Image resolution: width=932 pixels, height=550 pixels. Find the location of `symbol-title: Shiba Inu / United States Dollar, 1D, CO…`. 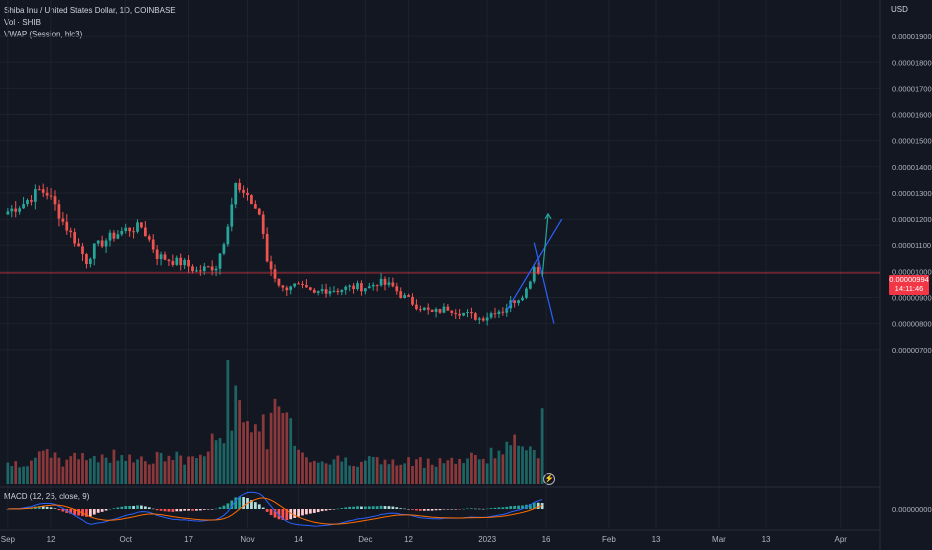

symbol-title: Shiba Inu / United States Dollar, 1D, CO… is located at coordinates (90, 10).